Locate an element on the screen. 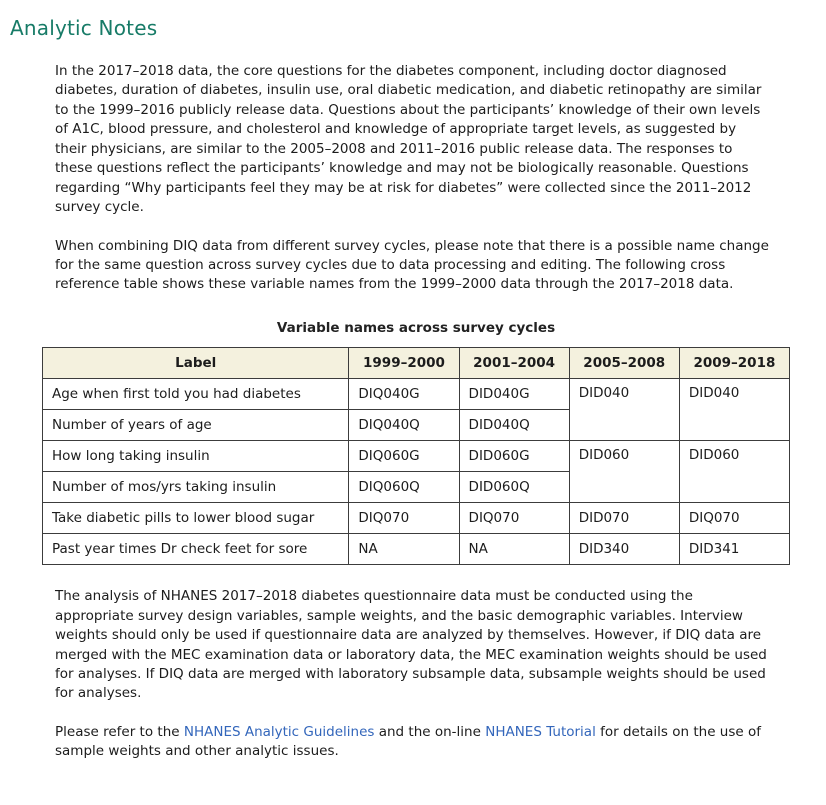 This screenshot has width=826, height=805. cell-2005: DID340 is located at coordinates (624, 549).